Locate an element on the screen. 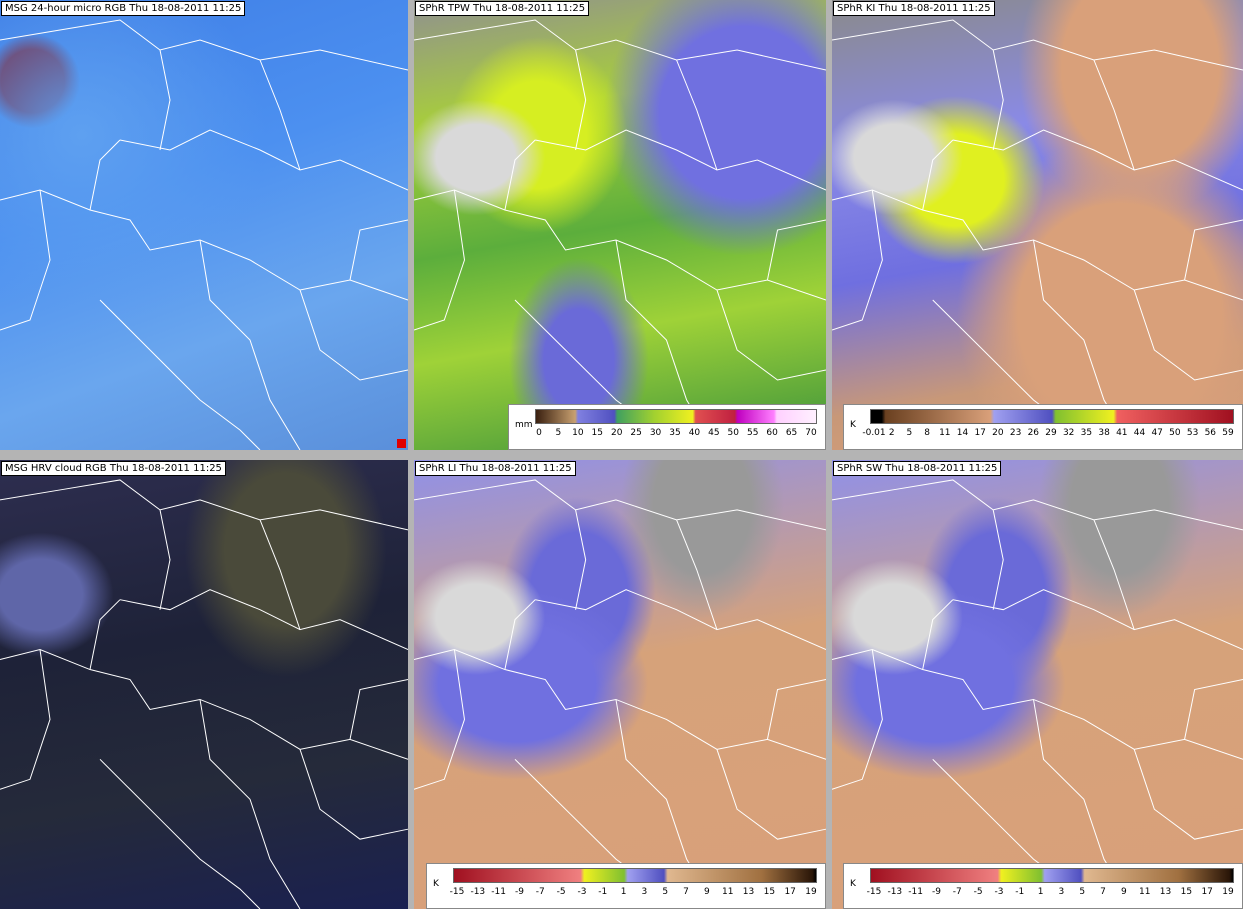 This screenshot has height=909, width=1243. colorbar-tick-label: 38 is located at coordinates (1104, 433).